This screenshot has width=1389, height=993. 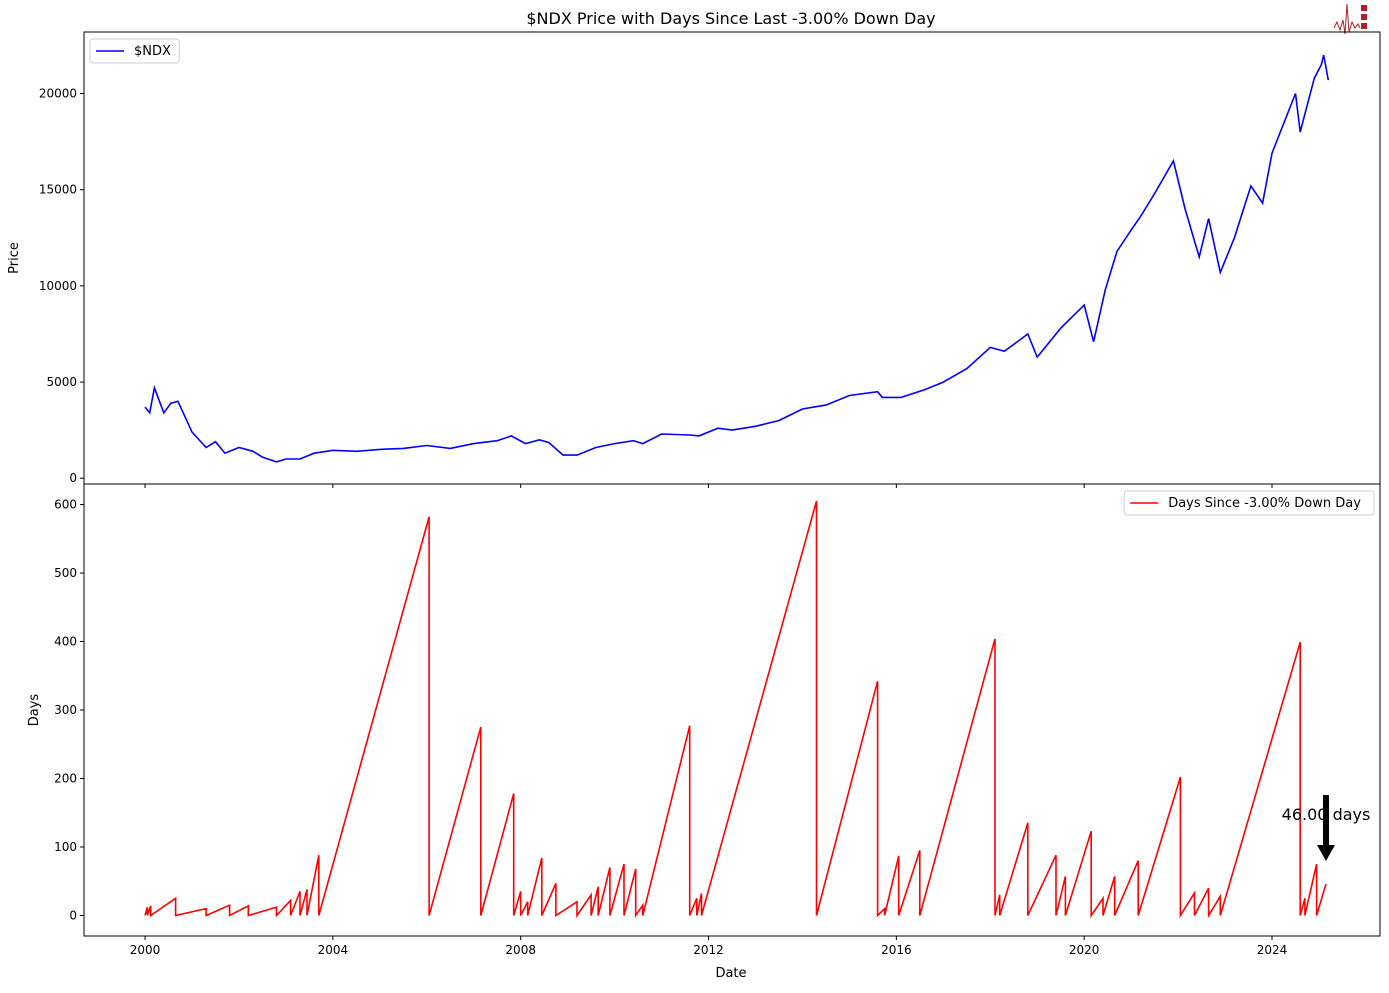 What do you see at coordinates (333, 950) in the screenshot?
I see `x-tick-label: 2004` at bounding box center [333, 950].